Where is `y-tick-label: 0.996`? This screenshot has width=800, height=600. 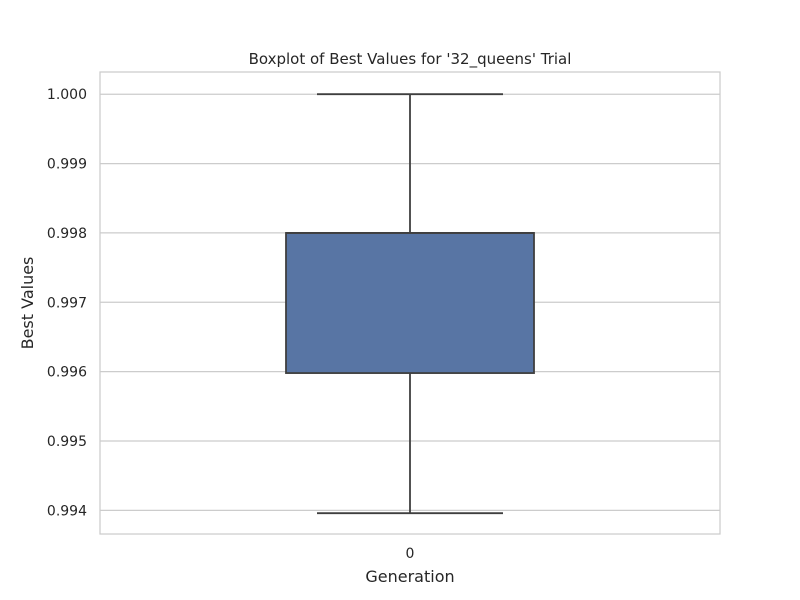
y-tick-label: 0.996 is located at coordinates (67, 373).